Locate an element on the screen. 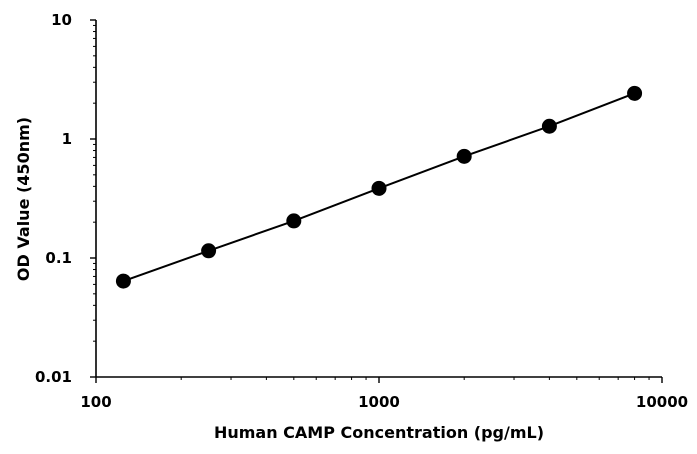 This screenshot has height=454, width=697. x-tick-label: 10000 is located at coordinates (662, 402).